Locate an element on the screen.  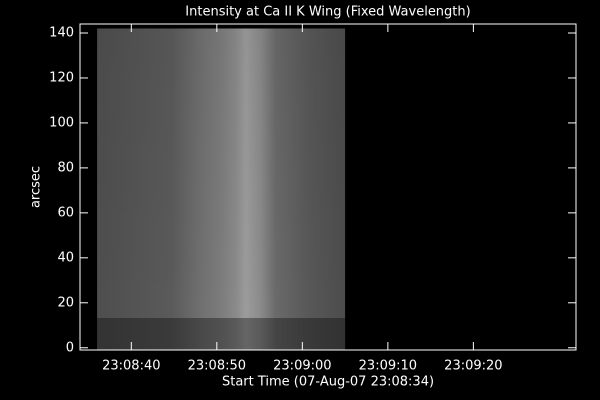
y-tick-label: 40 is located at coordinates (65, 257).